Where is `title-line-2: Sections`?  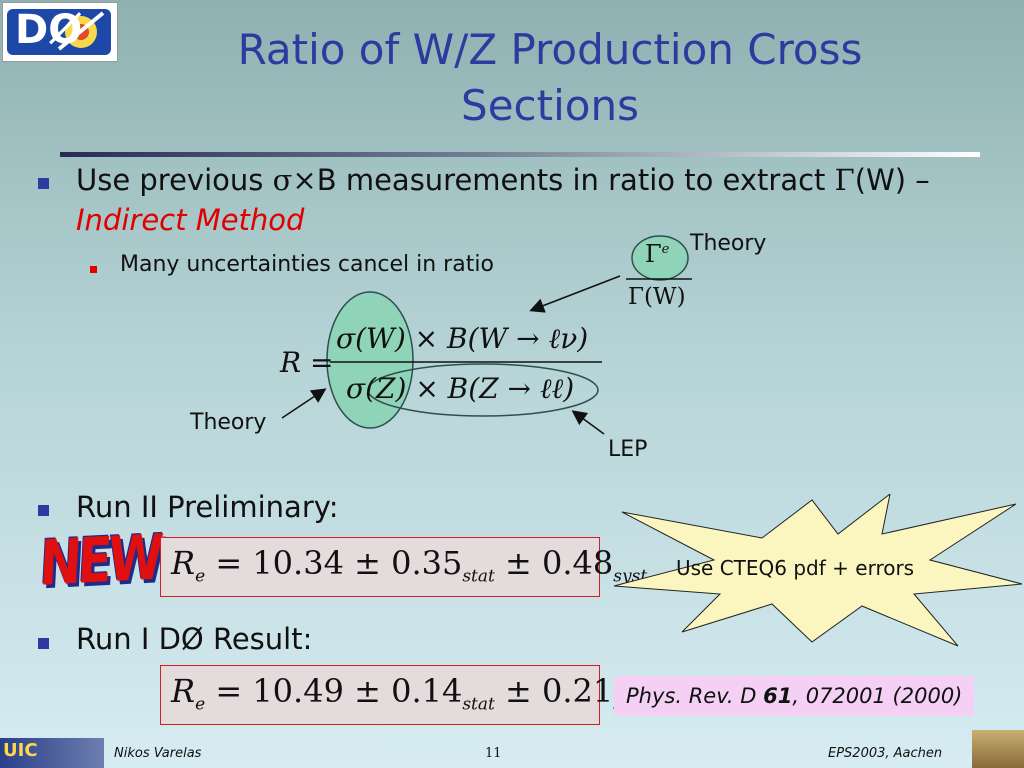
title-line-2: Sections is located at coordinates (550, 105).